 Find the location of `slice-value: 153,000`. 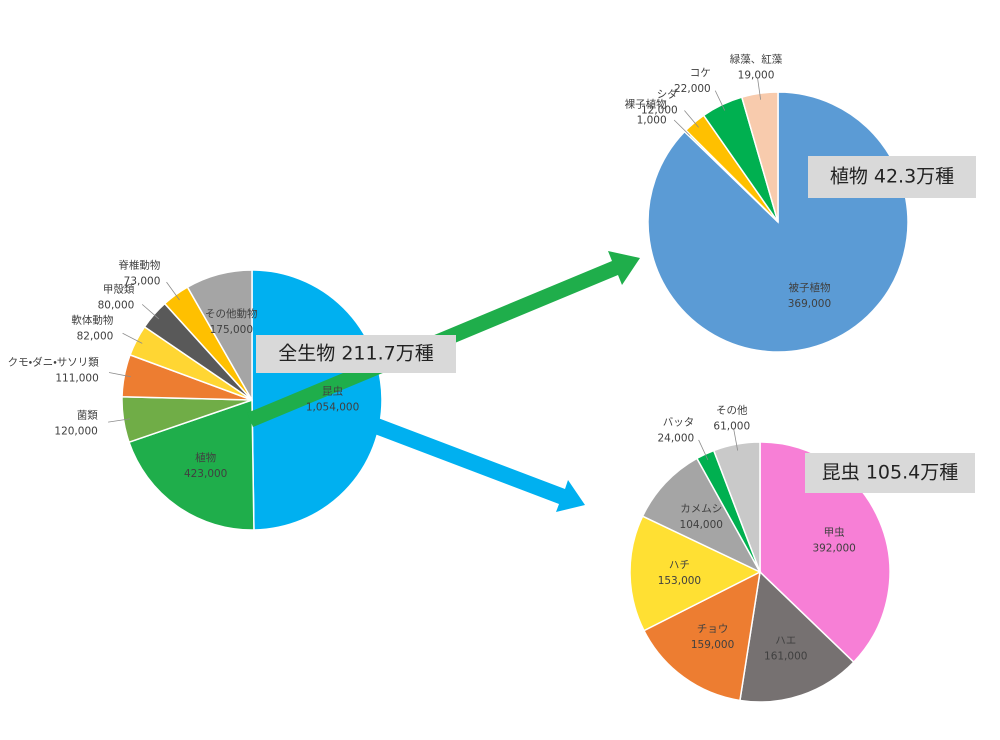

slice-value: 153,000 is located at coordinates (679, 581).